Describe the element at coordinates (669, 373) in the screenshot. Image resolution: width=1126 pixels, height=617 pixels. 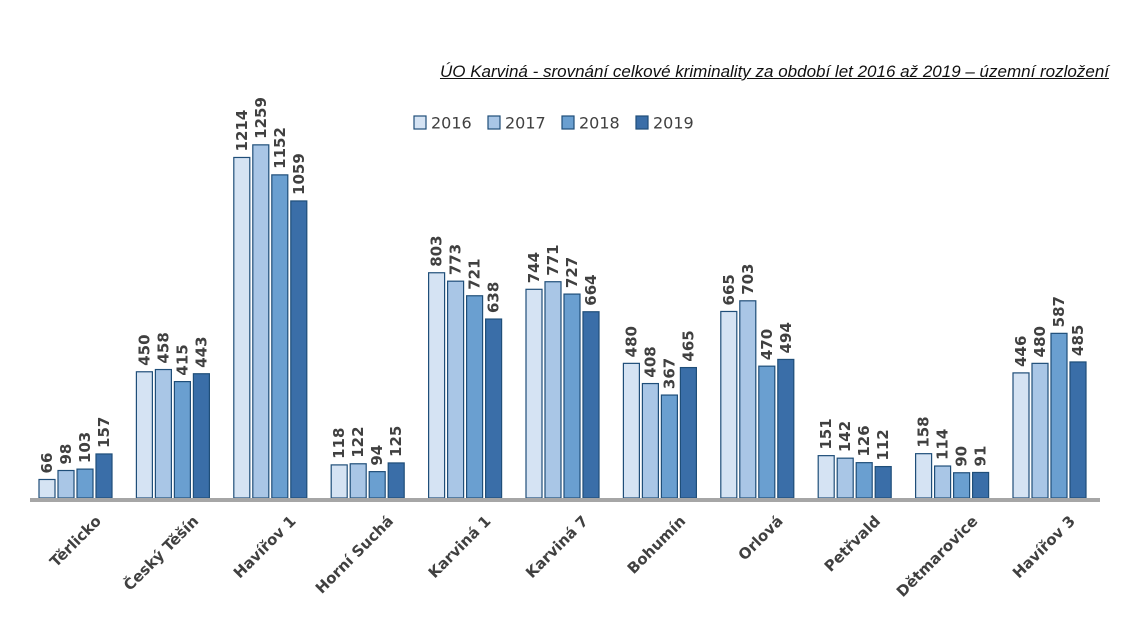
I see `data-label-bohumin-2018: 367` at that location.